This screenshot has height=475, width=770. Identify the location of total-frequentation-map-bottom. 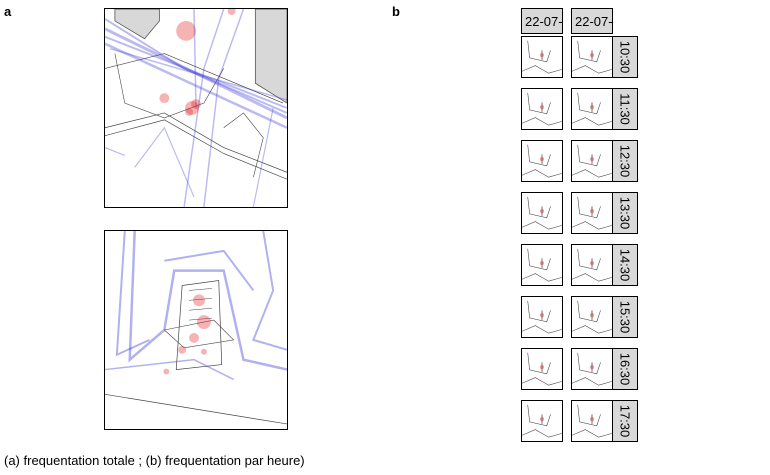
(196, 330).